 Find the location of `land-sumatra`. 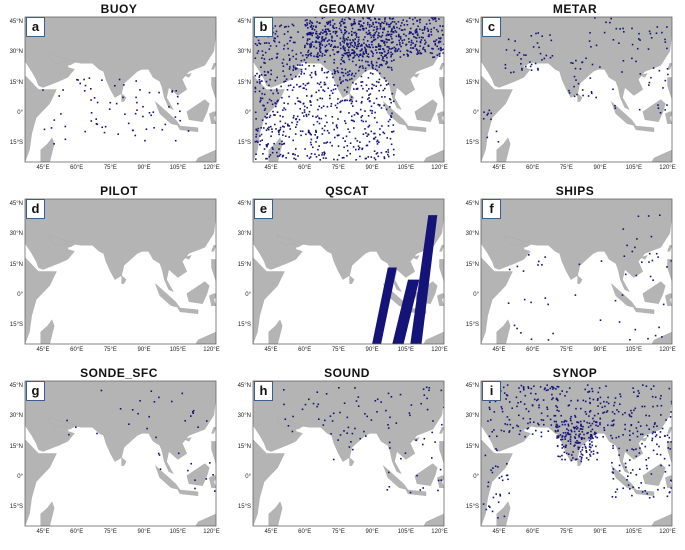

land-sumatra is located at coordinates (168, 296).